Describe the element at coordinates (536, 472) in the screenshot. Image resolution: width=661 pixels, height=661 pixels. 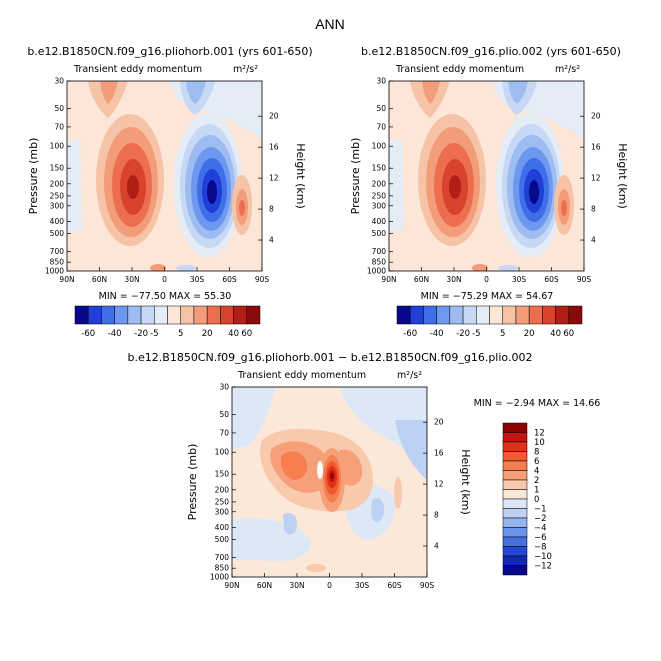
I see `colorbar-label: 4` at that location.